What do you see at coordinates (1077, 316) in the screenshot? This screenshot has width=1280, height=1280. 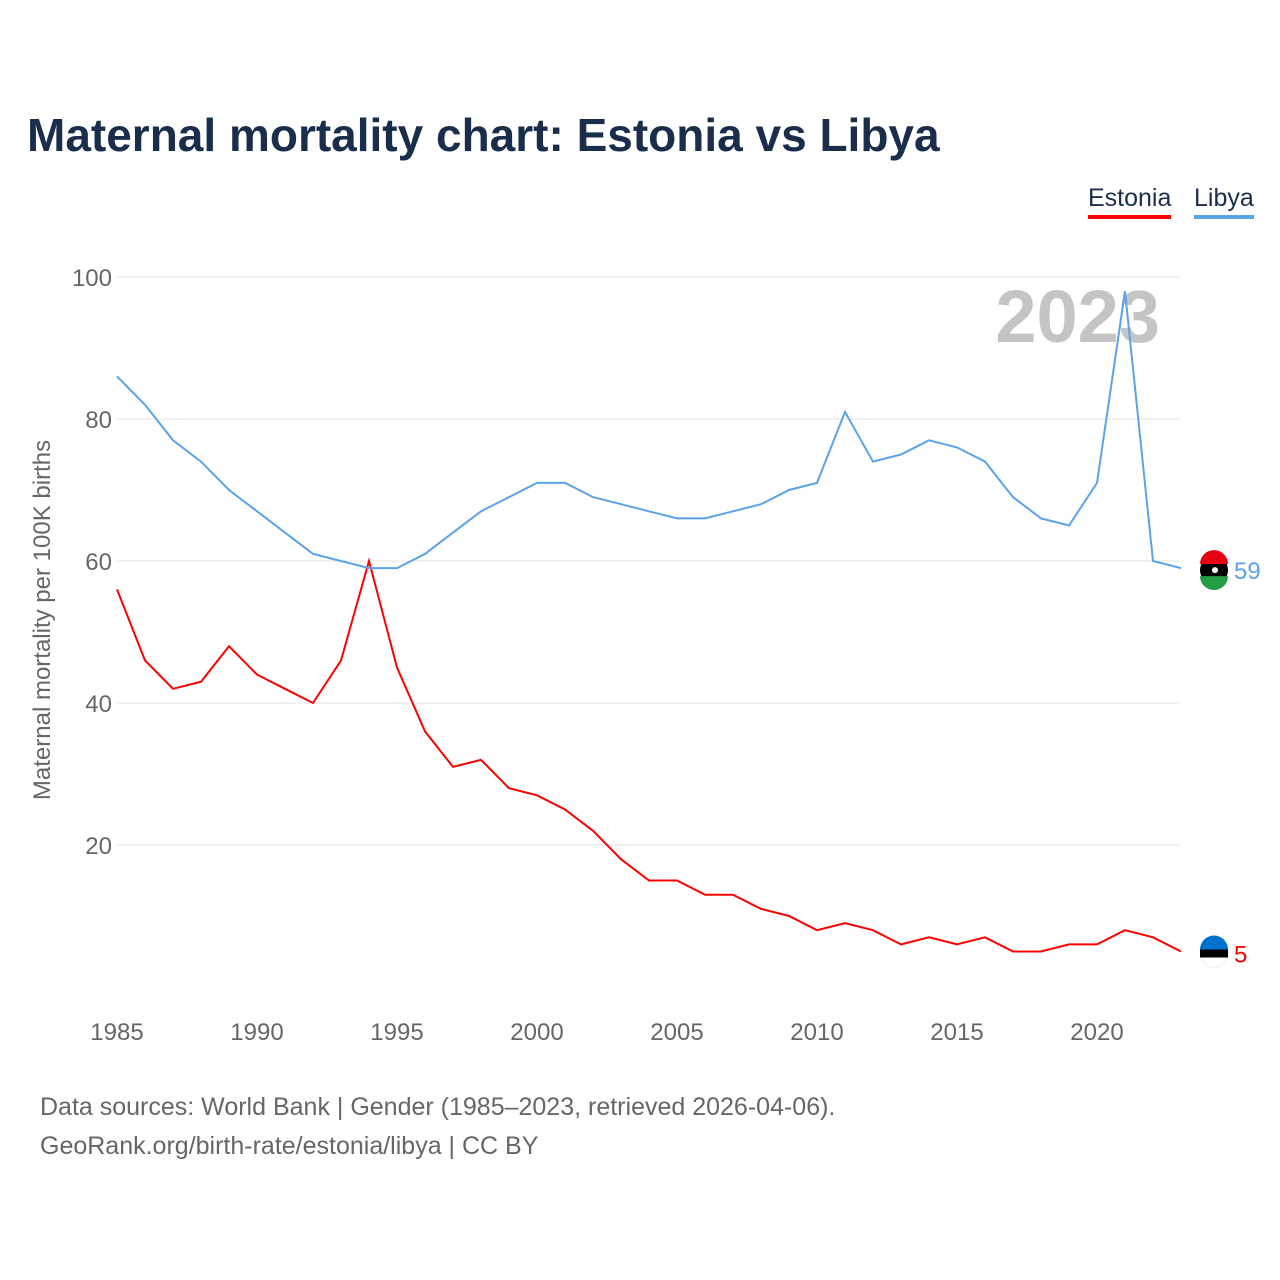 I see `year-watermark: 2023` at bounding box center [1077, 316].